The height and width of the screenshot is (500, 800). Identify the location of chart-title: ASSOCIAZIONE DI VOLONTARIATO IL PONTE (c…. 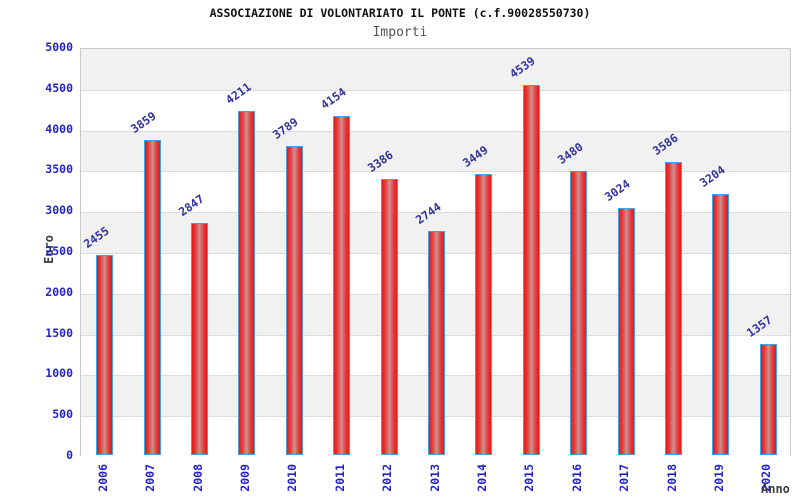
(400, 13).